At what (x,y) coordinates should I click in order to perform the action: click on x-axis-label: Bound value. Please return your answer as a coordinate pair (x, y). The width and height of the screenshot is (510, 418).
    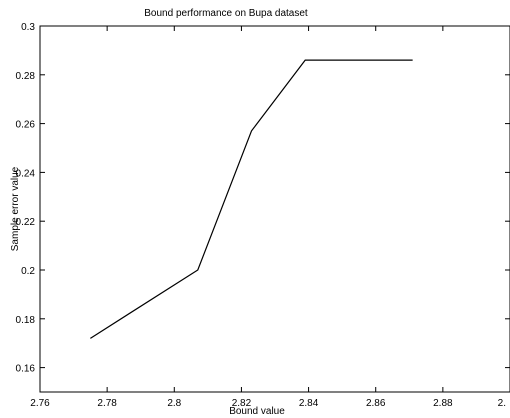
    Looking at the image, I should click on (257, 411).